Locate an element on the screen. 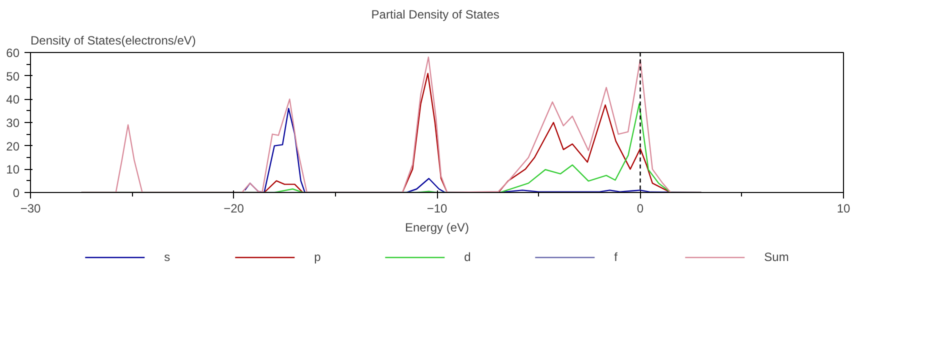  y-tick-label: 30 is located at coordinates (13, 123).